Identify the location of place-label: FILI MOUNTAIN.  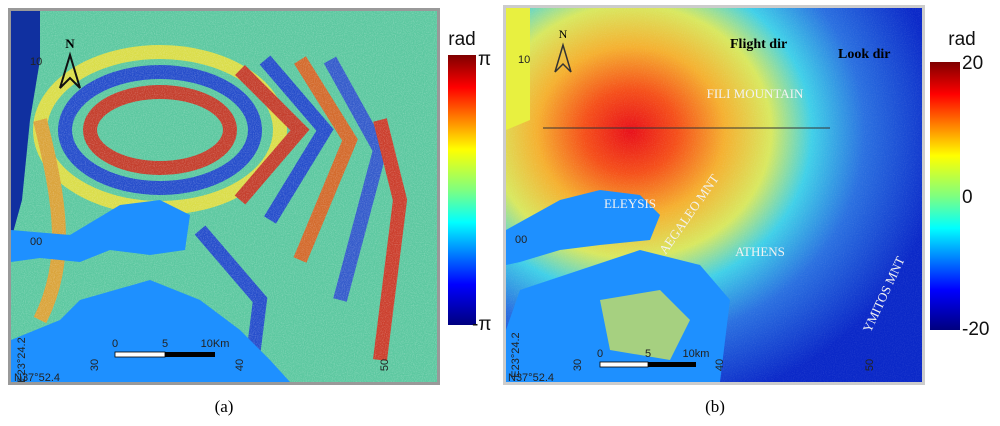
(755, 93).